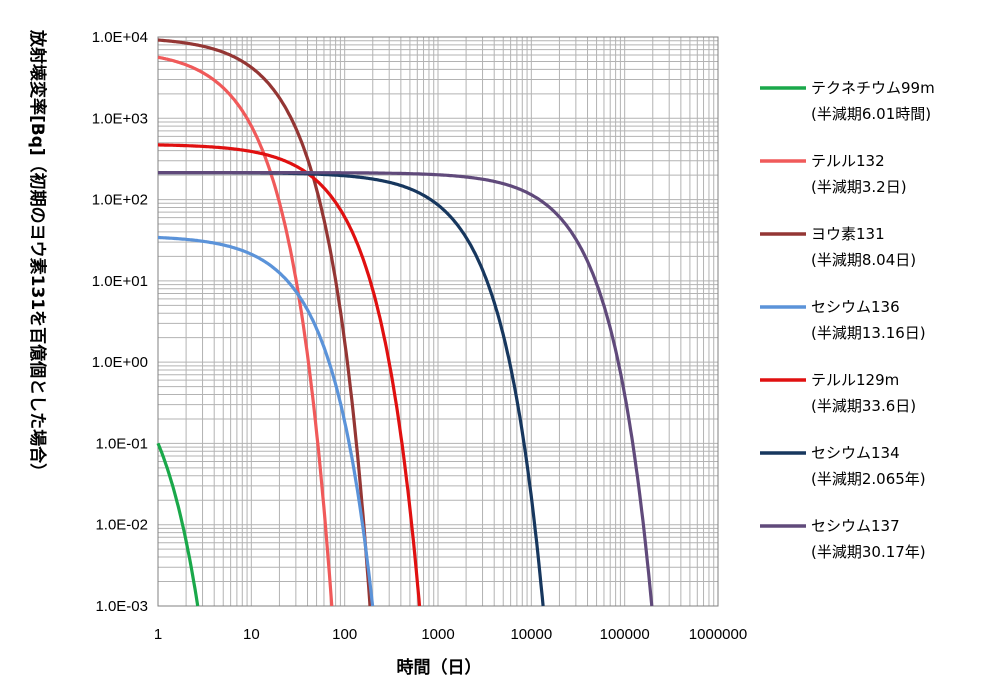 This screenshot has width=991, height=692. What do you see at coordinates (625, 634) in the screenshot?
I see `x-tick-label: 100000` at bounding box center [625, 634].